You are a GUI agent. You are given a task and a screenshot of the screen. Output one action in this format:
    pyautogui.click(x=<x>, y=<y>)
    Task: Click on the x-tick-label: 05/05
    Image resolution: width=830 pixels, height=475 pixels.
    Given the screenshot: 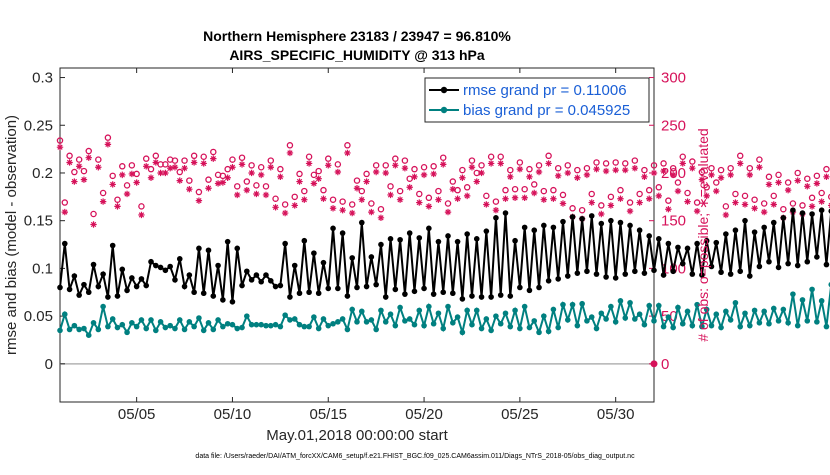 What is the action you would take?
    pyautogui.click(x=137, y=414)
    